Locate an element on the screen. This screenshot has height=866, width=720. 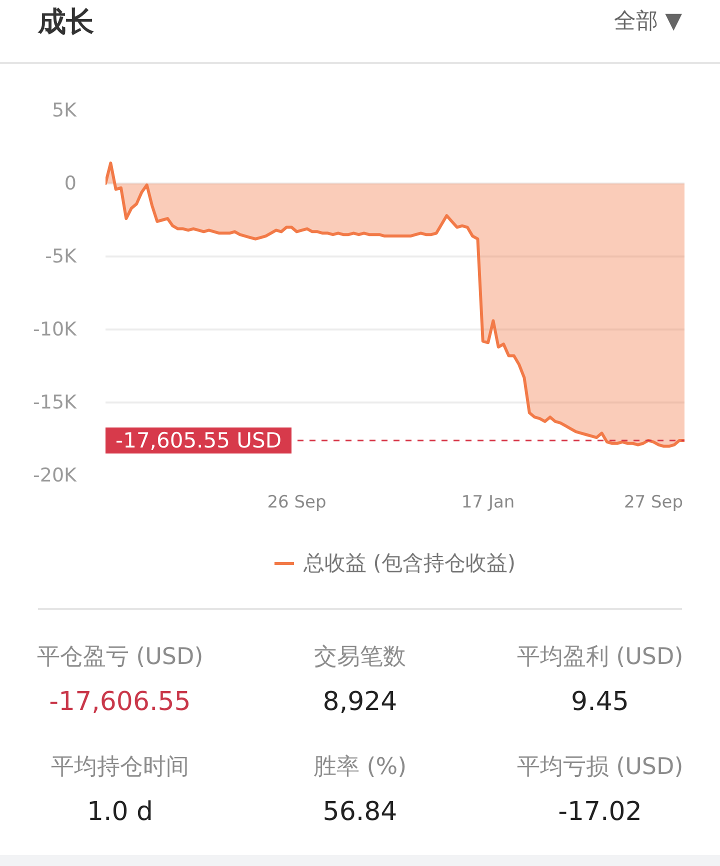
chart-title: 成长 is located at coordinates (66, 22).